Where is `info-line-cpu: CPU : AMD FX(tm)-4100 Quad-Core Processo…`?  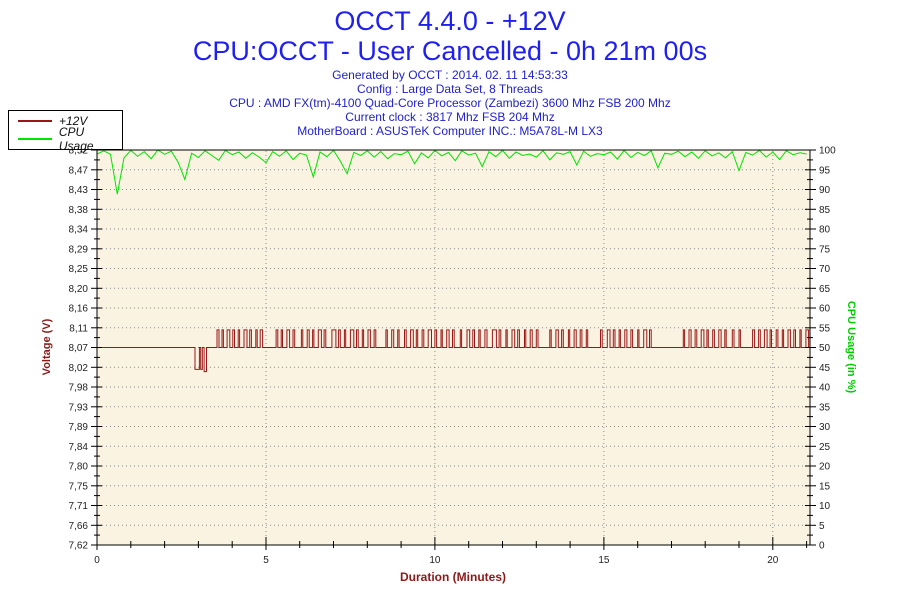 info-line-cpu: CPU : AMD FX(tm)-4100 Quad-Core Processo… is located at coordinates (450, 103).